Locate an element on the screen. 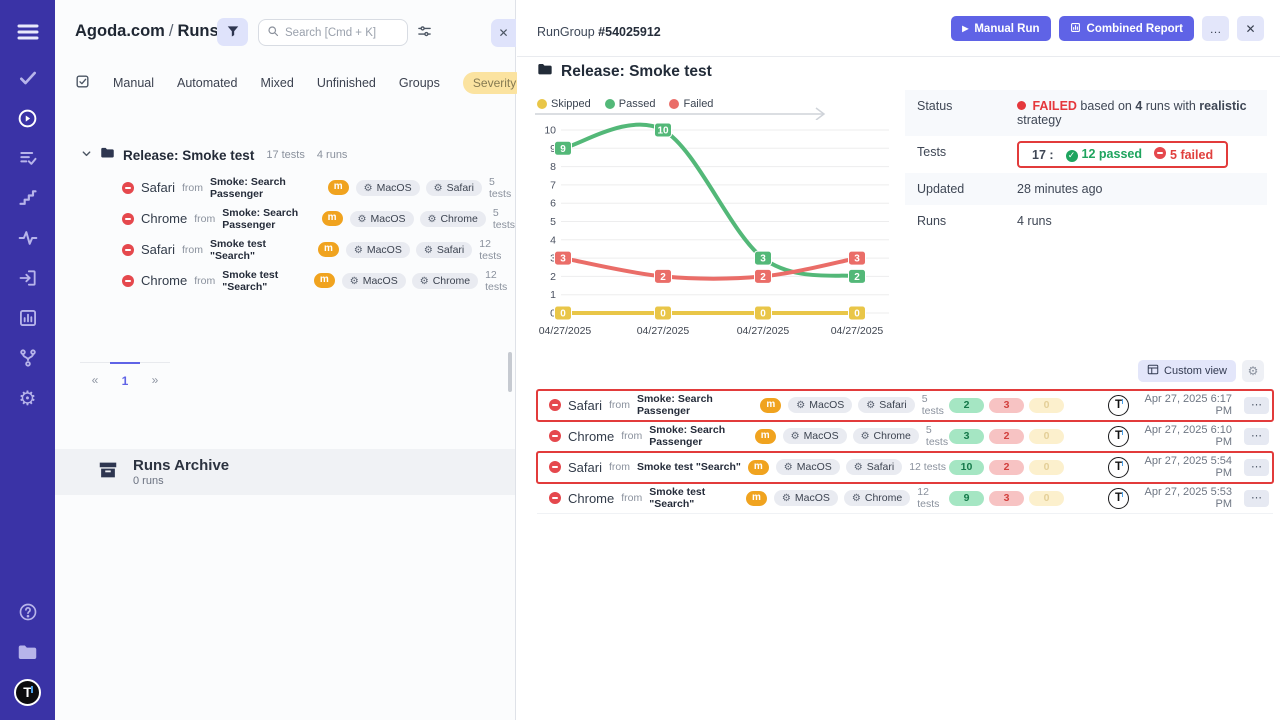 Image resolution: width=1280 pixels, height=720 pixels. hamburger-menu-icon is located at coordinates (27, 32).